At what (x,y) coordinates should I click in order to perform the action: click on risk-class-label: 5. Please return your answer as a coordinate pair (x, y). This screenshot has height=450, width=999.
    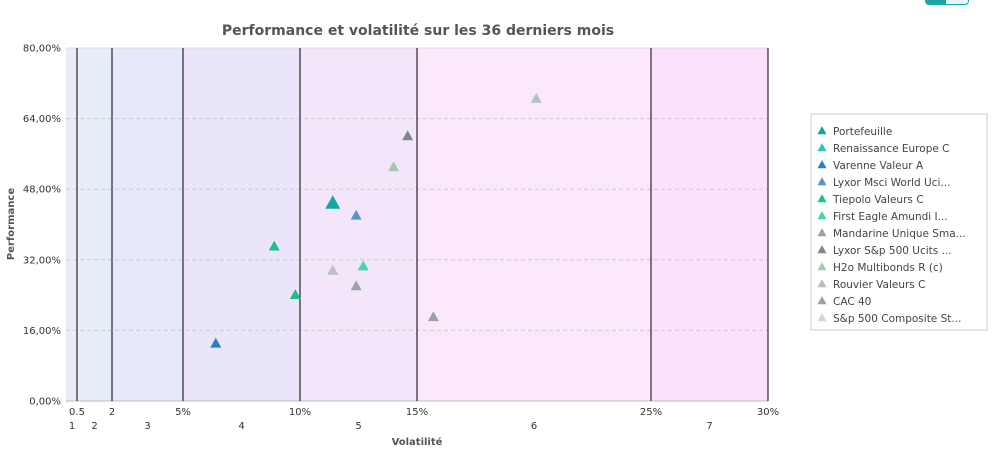
    Looking at the image, I should click on (358, 426).